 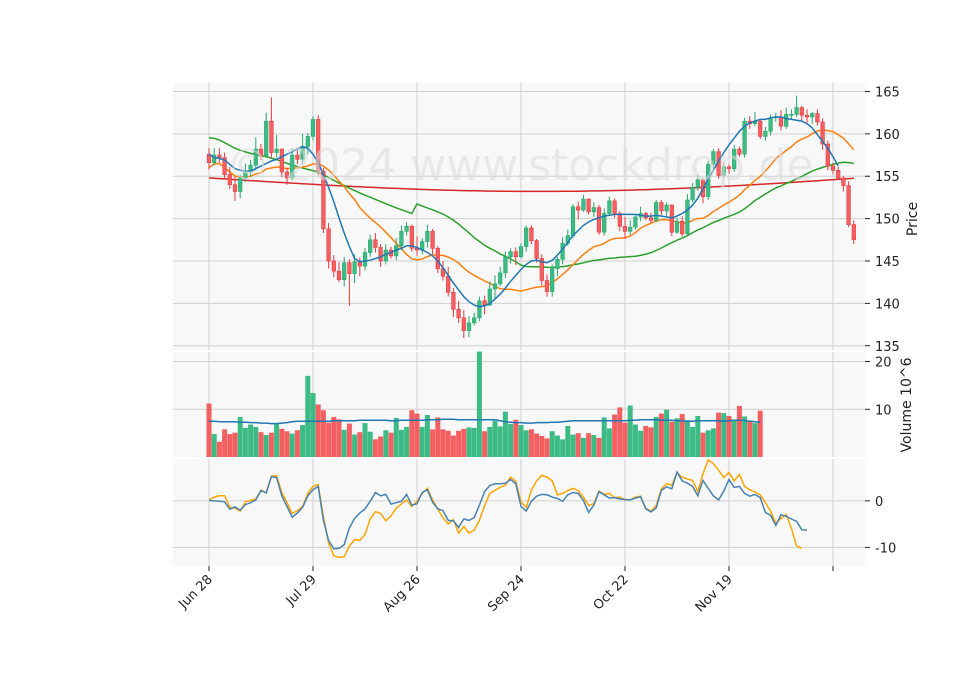 What do you see at coordinates (887, 220) in the screenshot?
I see `price-tick-label: 150` at bounding box center [887, 220].